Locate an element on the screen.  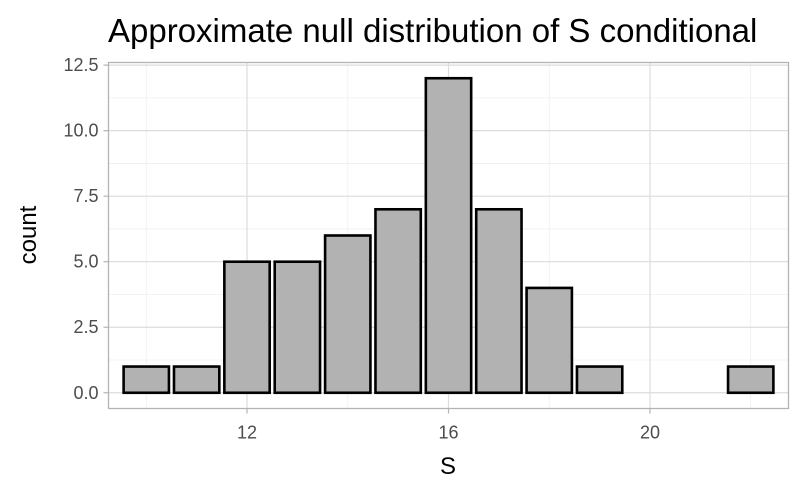
x-tick-label: 20 is located at coordinates (650, 433).